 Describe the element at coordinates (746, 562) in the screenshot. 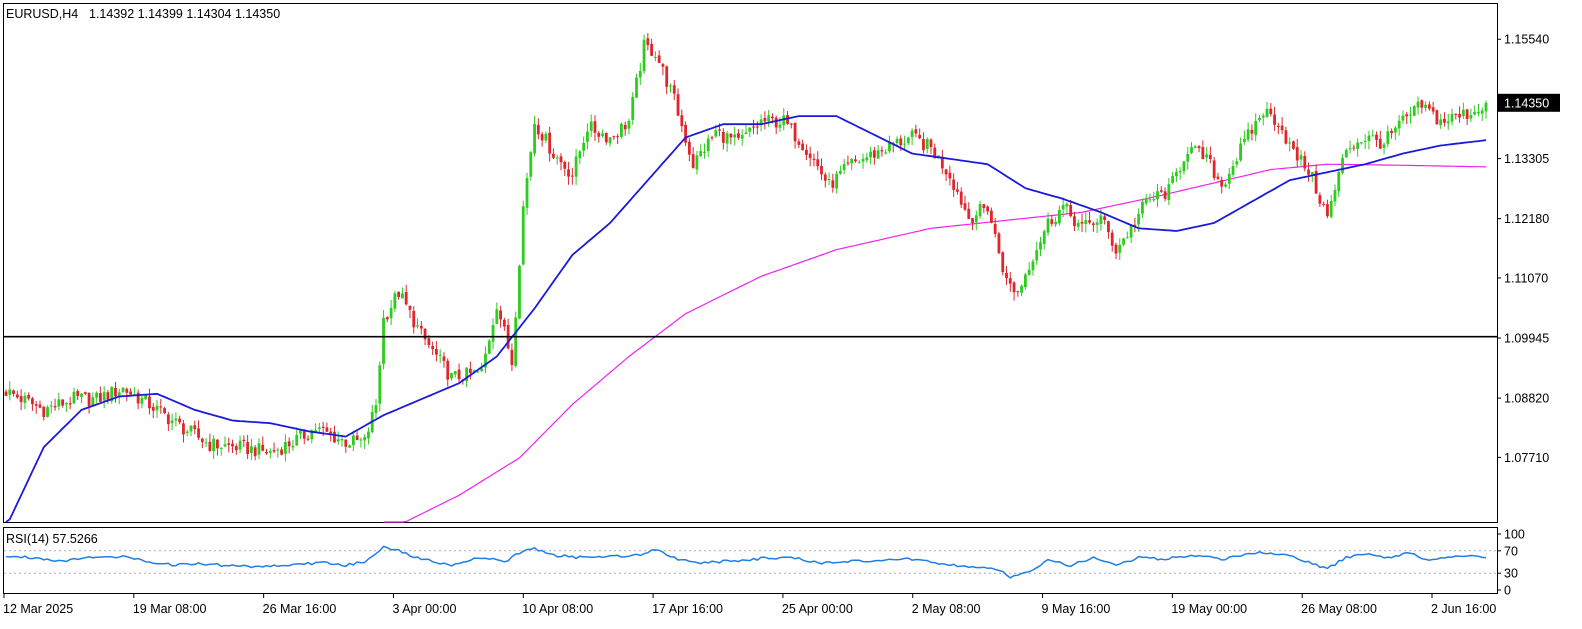

I see `rsi-line` at that location.